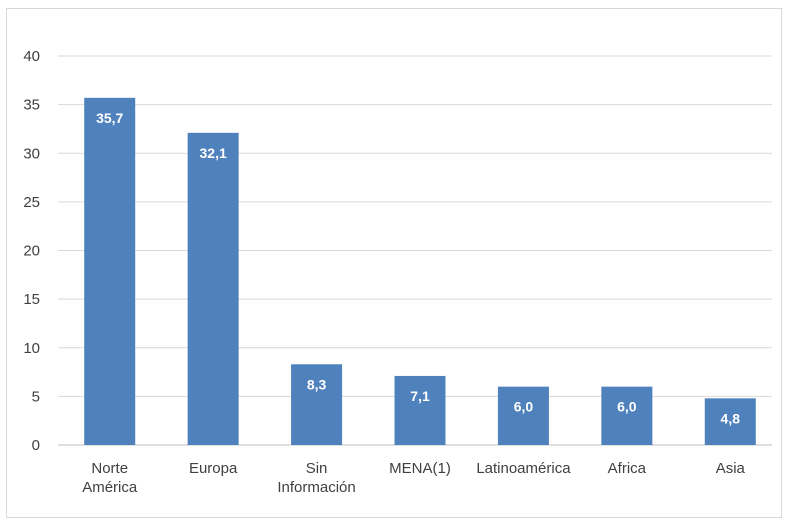  I want to click on category-label: Latinoamérica, so click(523, 468).